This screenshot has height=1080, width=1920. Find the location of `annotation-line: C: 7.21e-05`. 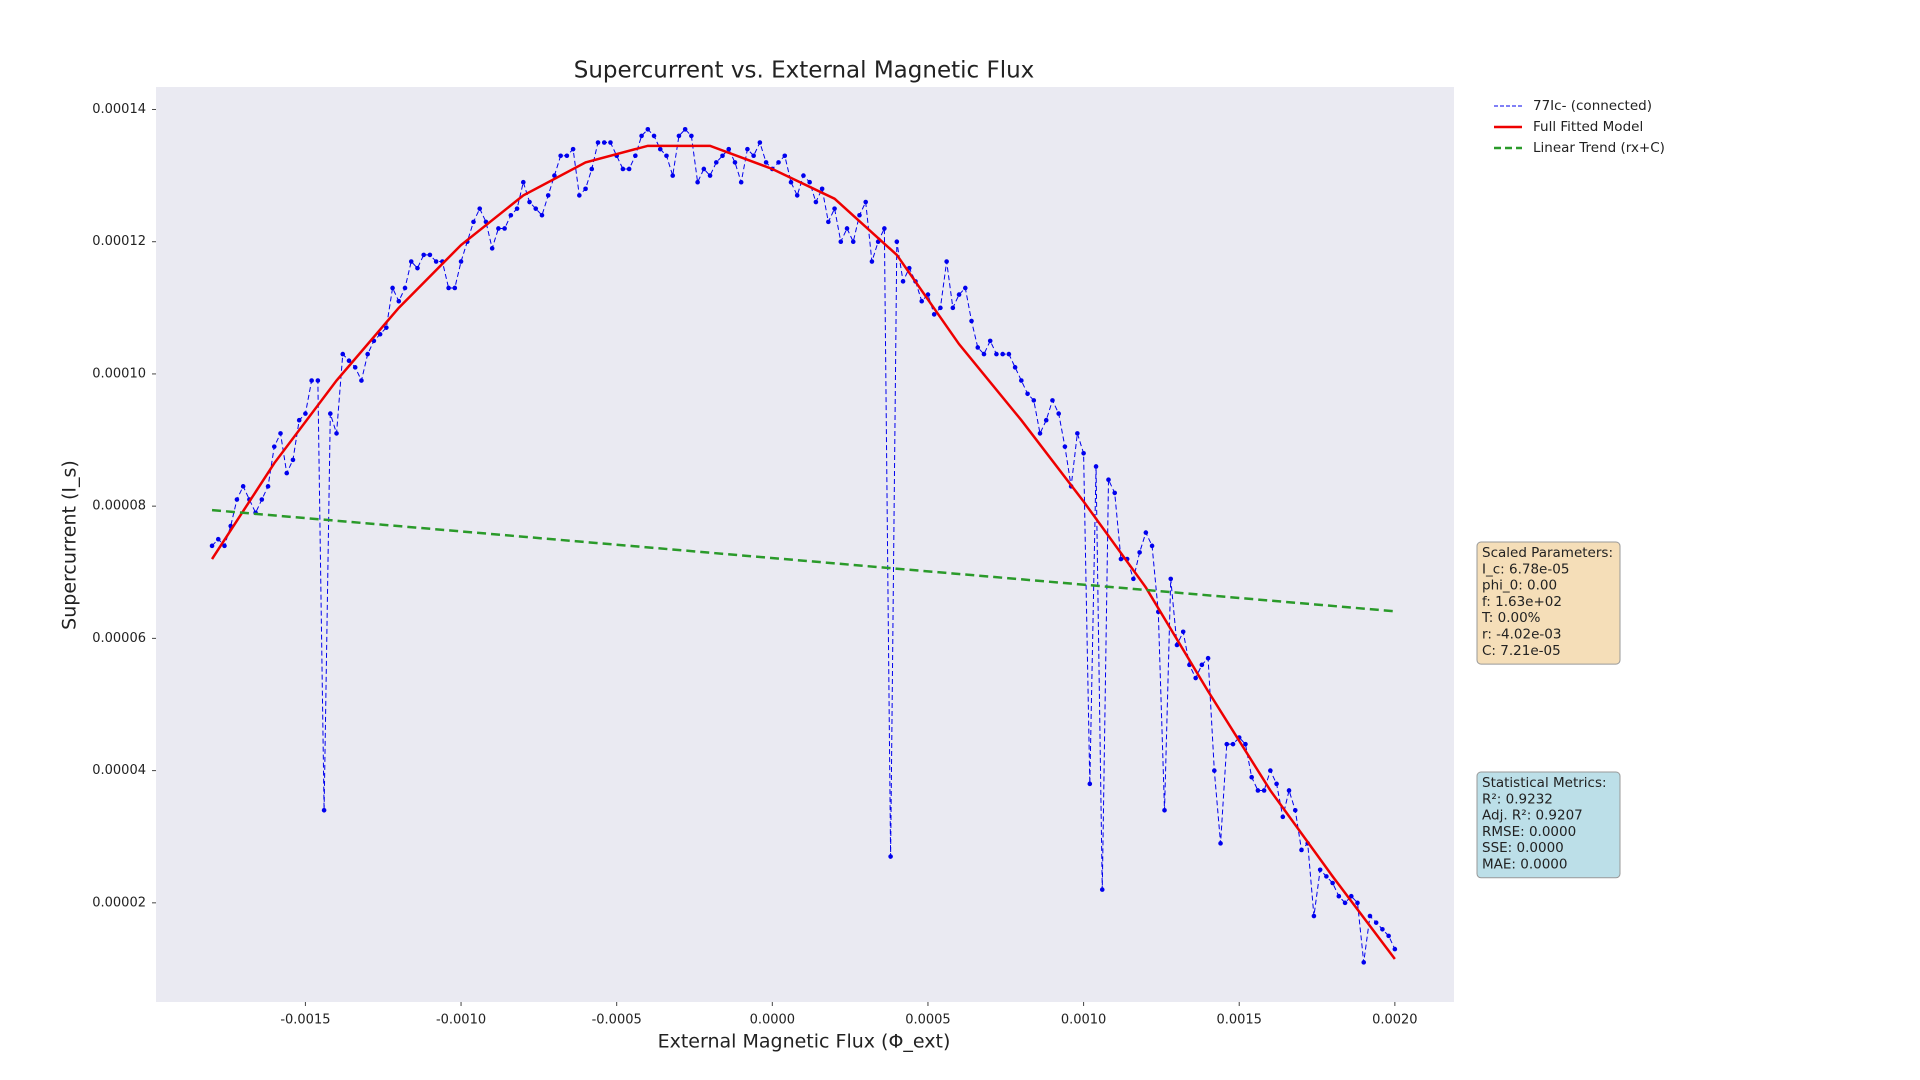

annotation-line: C: 7.21e-05 is located at coordinates (1521, 651).